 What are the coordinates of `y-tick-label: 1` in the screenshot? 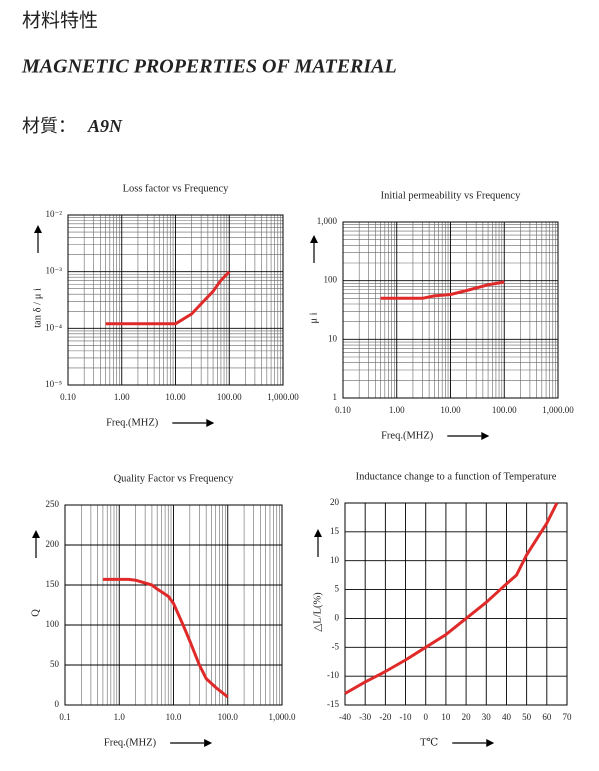 It's located at (335, 397).